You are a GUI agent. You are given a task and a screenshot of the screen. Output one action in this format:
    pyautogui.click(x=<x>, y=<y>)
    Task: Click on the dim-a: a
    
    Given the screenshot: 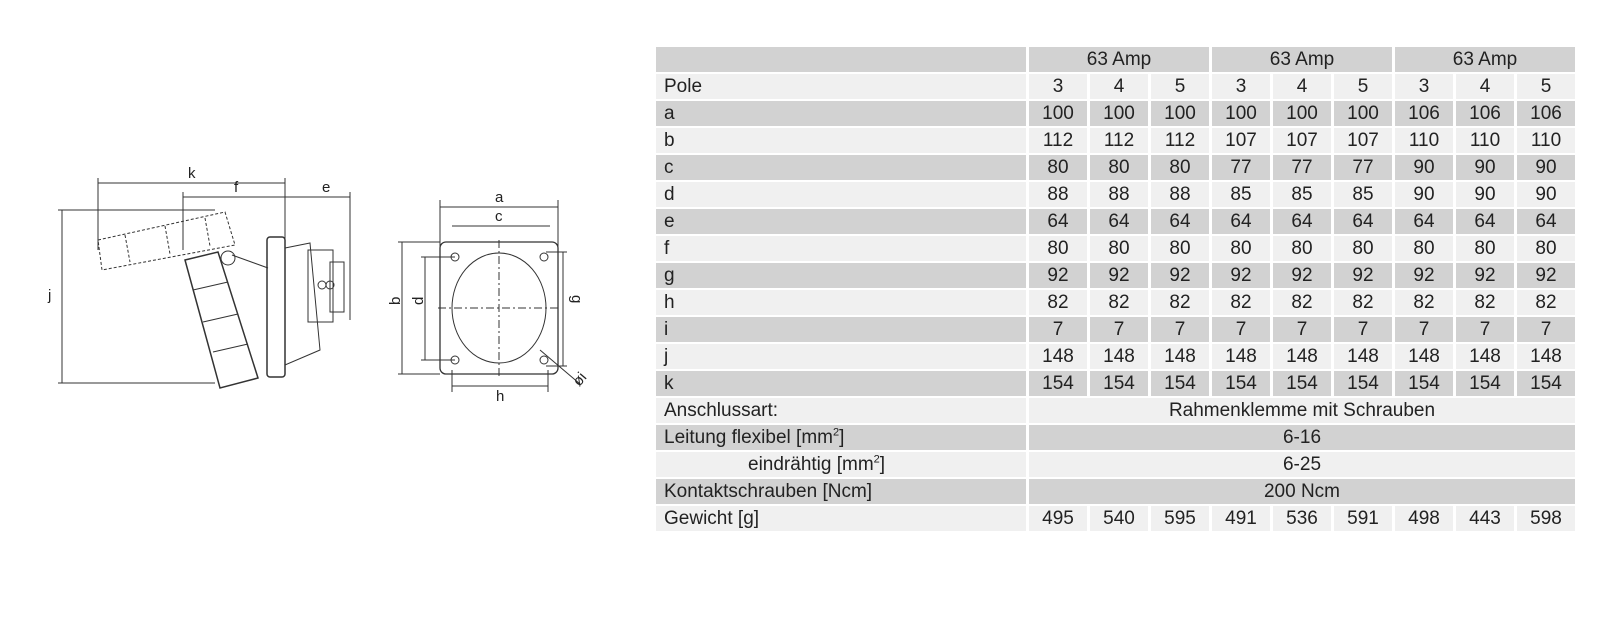 What is the action you would take?
    pyautogui.click(x=499, y=197)
    